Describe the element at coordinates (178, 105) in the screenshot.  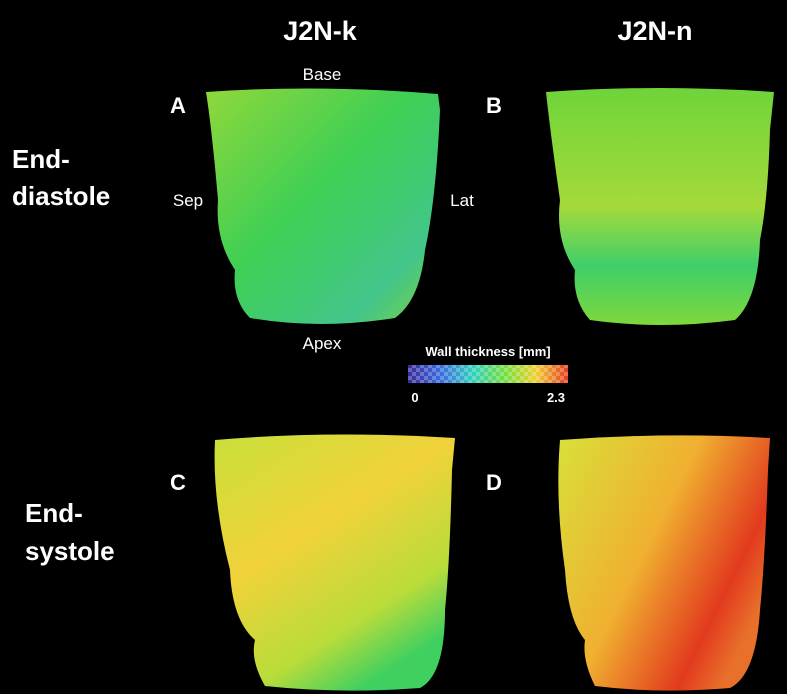
I see `panel-label: A` at that location.